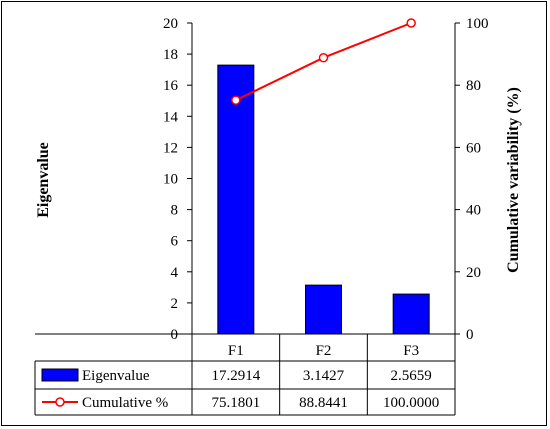  What do you see at coordinates (175, 335) in the screenshot?
I see `y-tick-label-0: 0` at bounding box center [175, 335].